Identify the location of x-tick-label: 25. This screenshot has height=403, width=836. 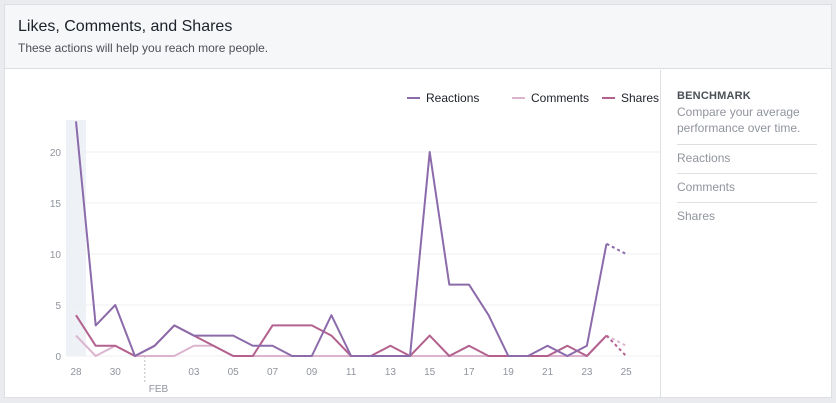
(627, 372).